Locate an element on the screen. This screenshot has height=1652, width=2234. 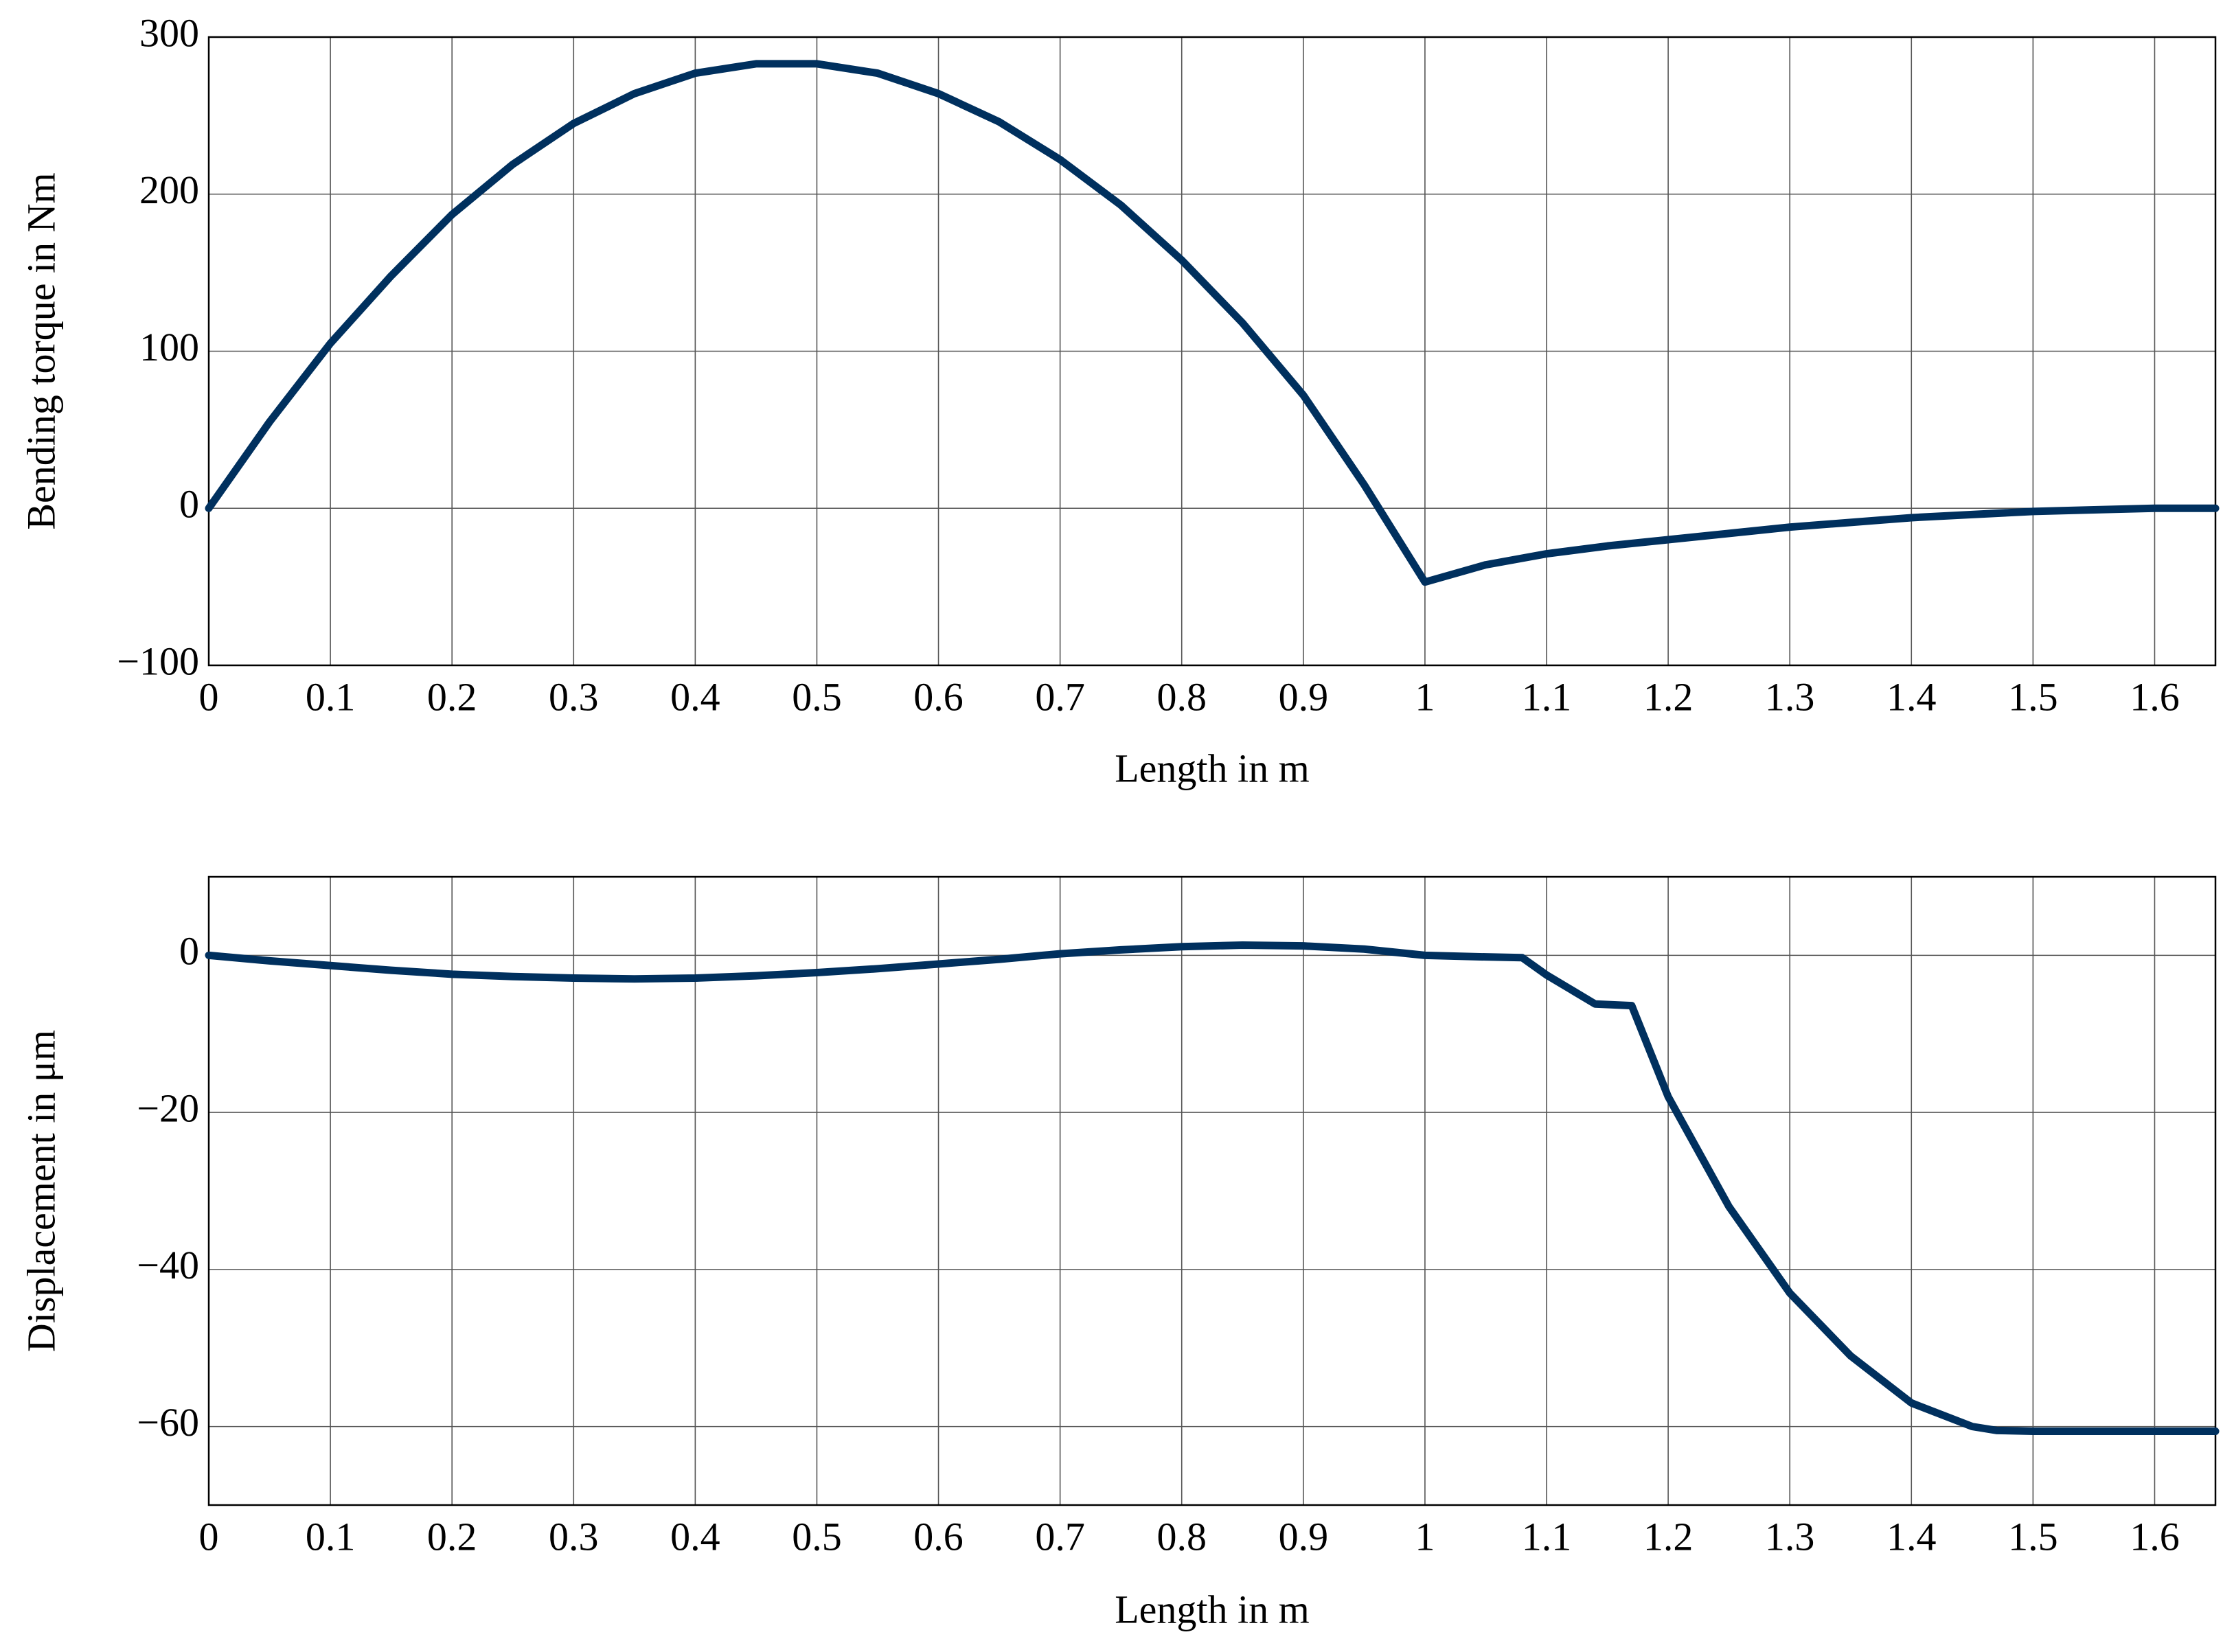
y-tick-label: −20 is located at coordinates (168, 1108).